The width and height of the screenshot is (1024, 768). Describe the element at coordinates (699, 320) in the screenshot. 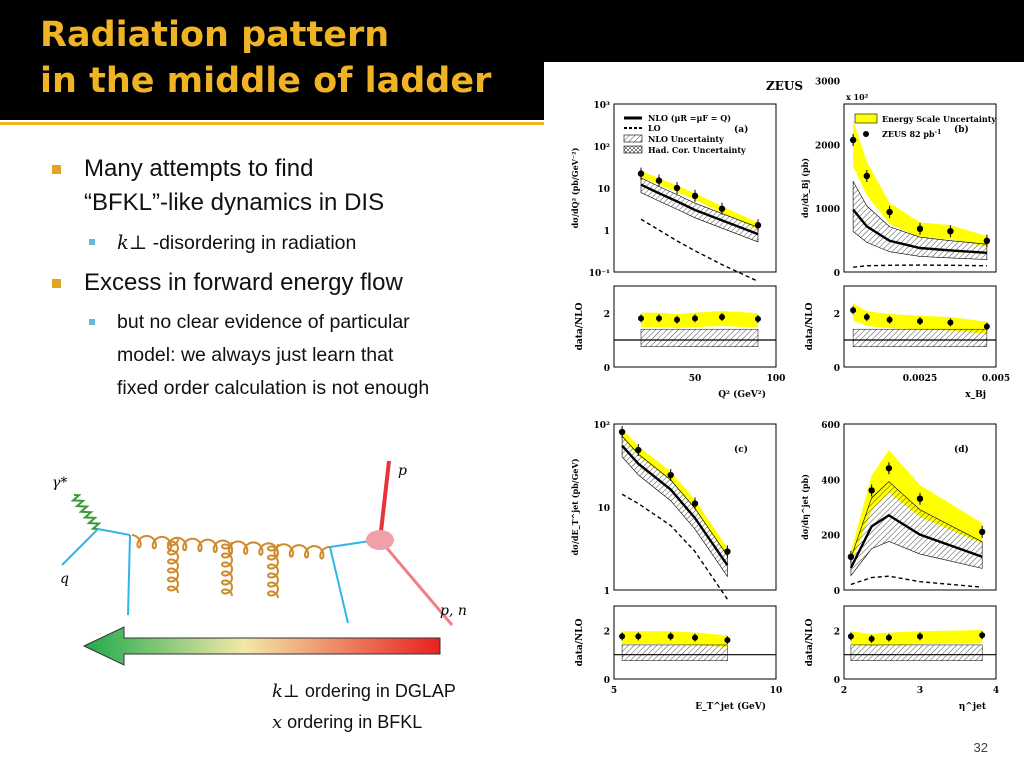

I see `ratio-energy-band-a` at that location.